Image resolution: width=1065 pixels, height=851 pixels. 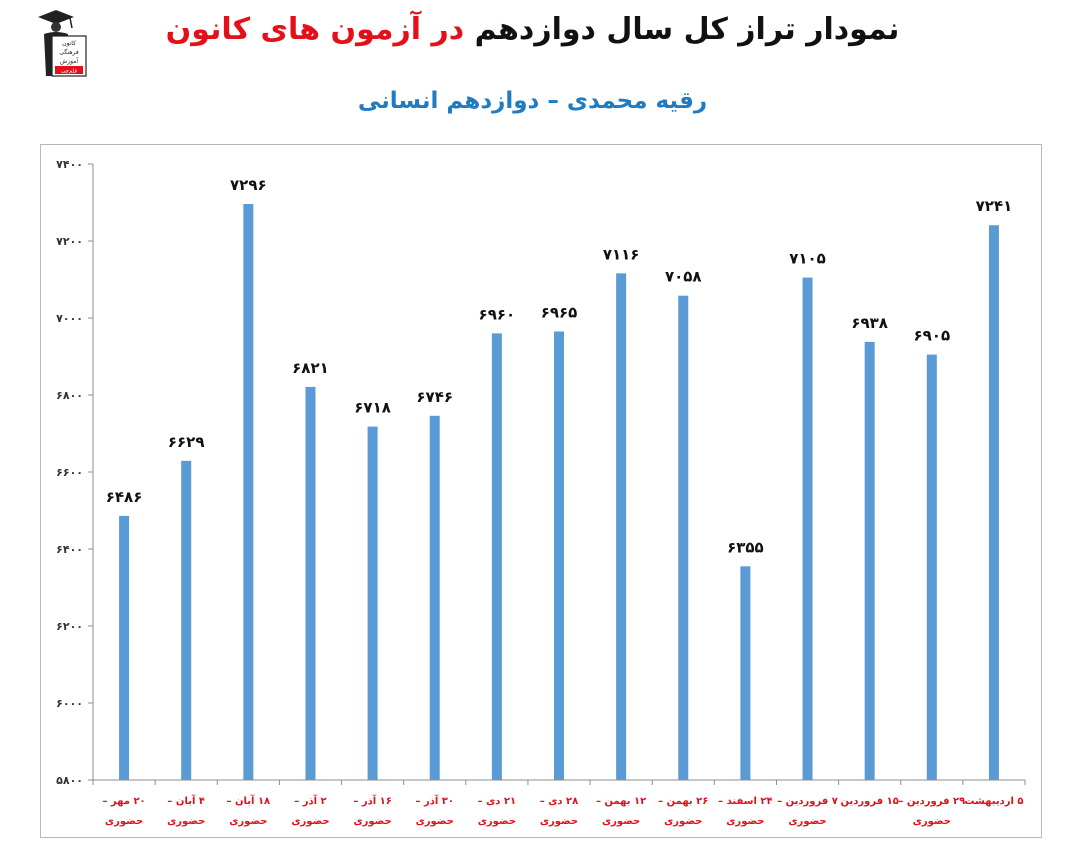 I want to click on graduate-logo-icon: کانون فرهنگی آموزش قلم‌چی, so click(x=59, y=43).